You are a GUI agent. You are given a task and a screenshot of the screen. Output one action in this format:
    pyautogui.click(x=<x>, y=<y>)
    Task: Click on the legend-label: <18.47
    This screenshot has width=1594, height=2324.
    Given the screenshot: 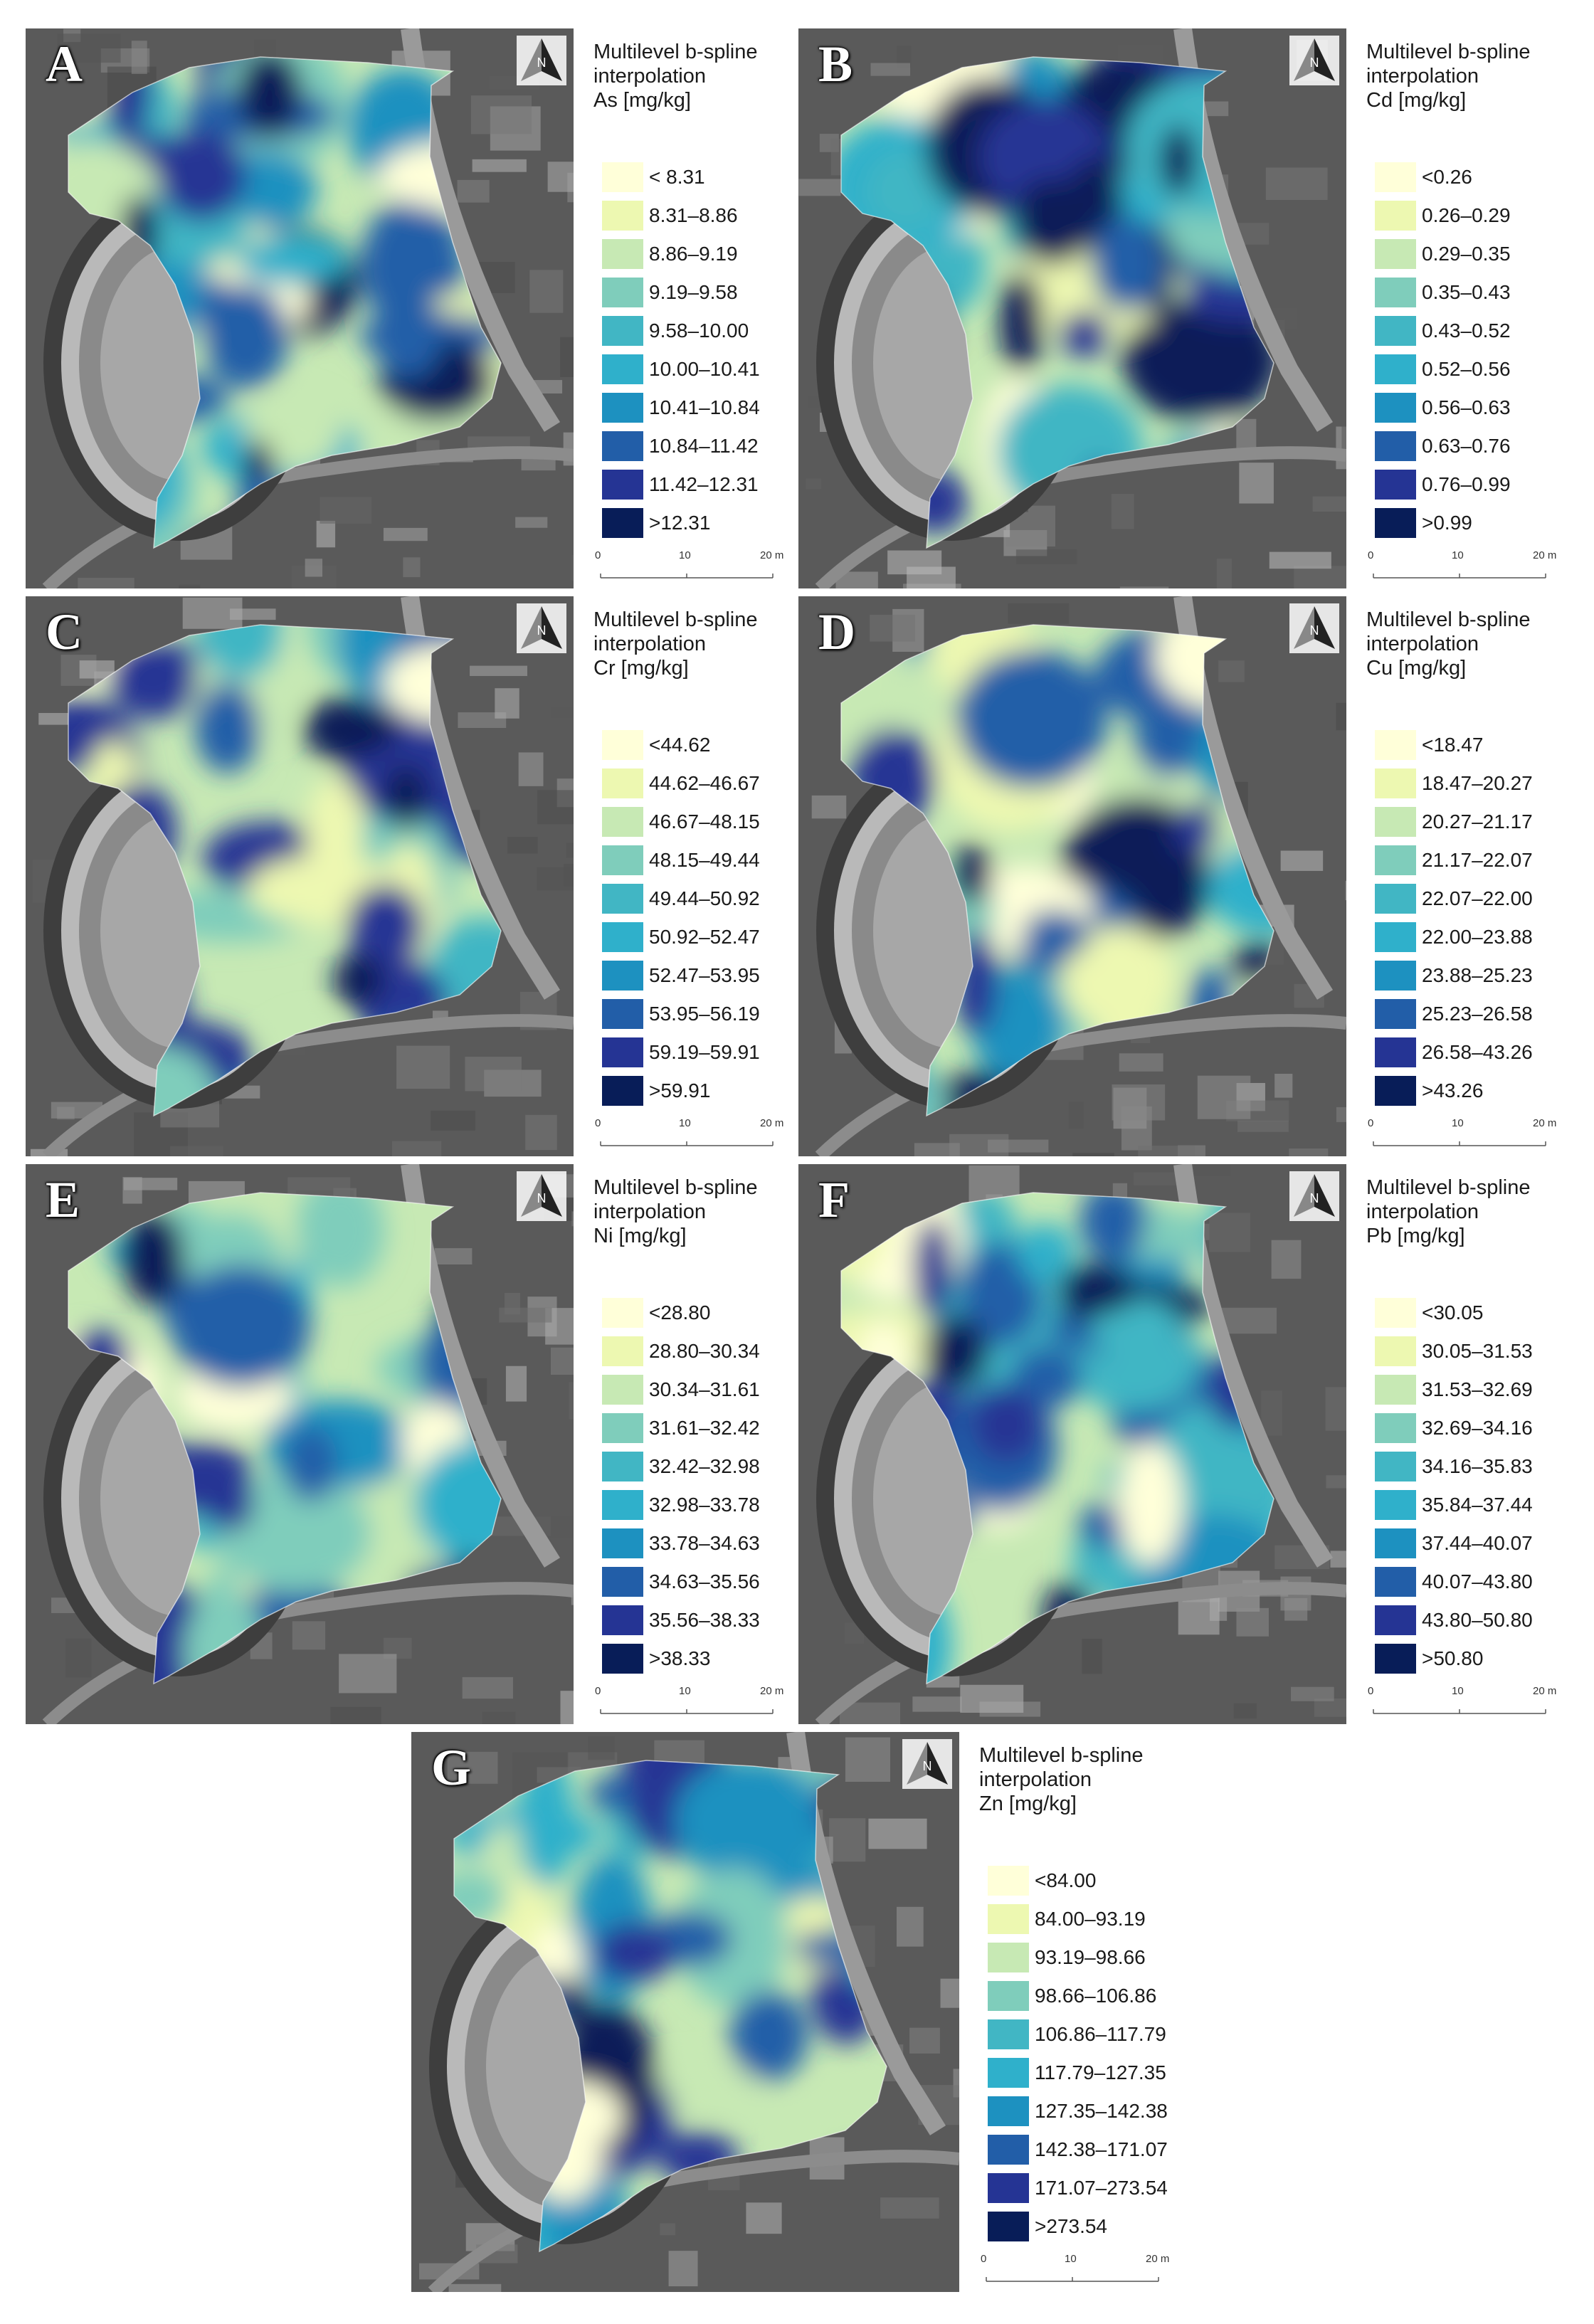 What is the action you would take?
    pyautogui.click(x=1453, y=745)
    